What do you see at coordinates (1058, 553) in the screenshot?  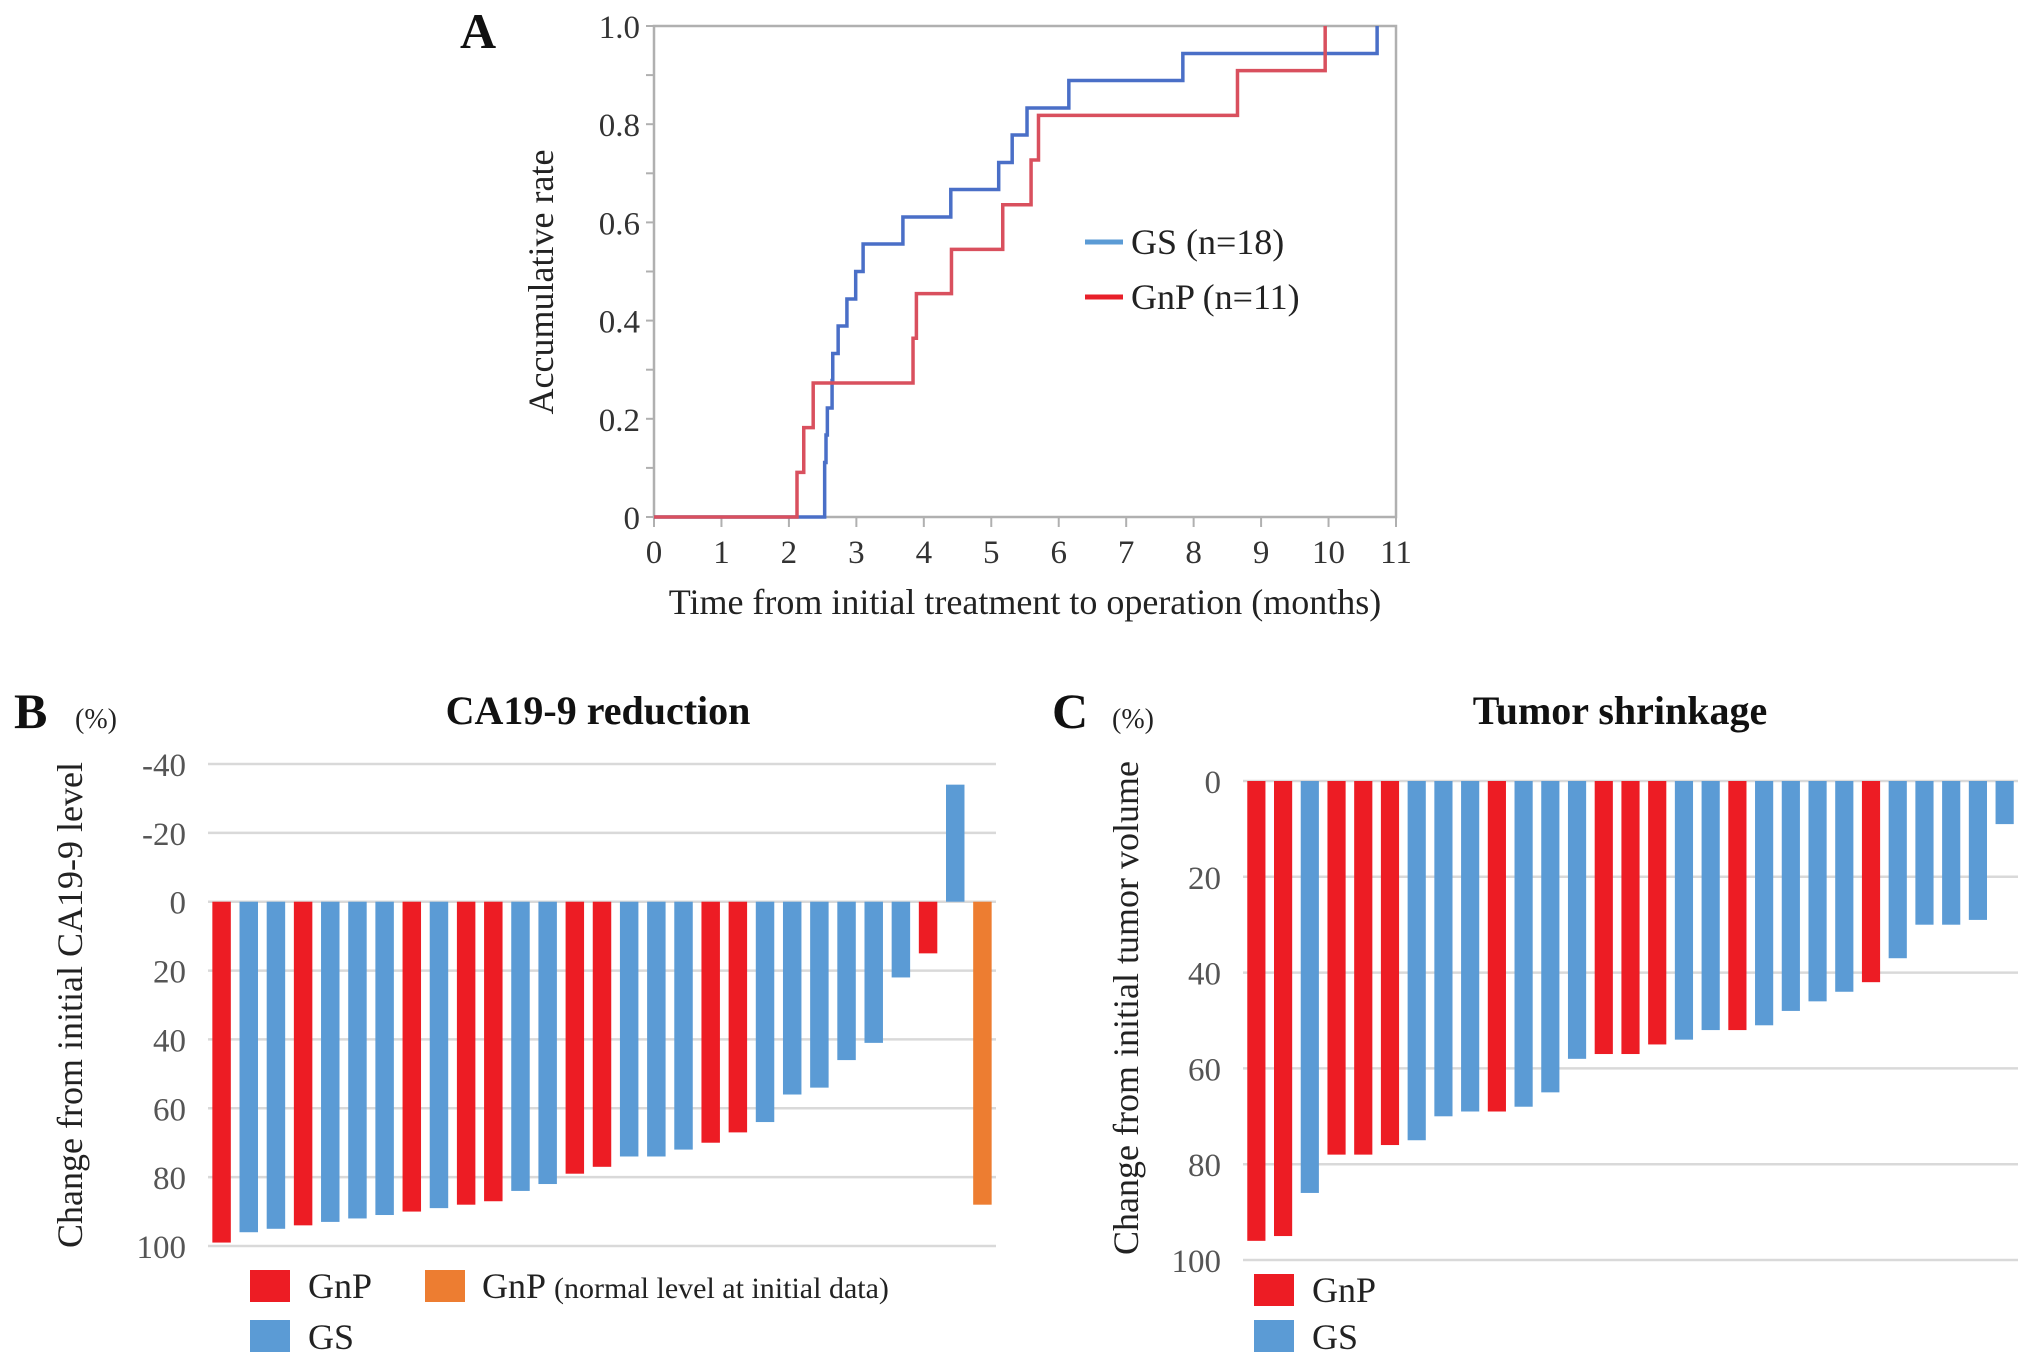 I see `x-tick-label: 6` at bounding box center [1058, 553].